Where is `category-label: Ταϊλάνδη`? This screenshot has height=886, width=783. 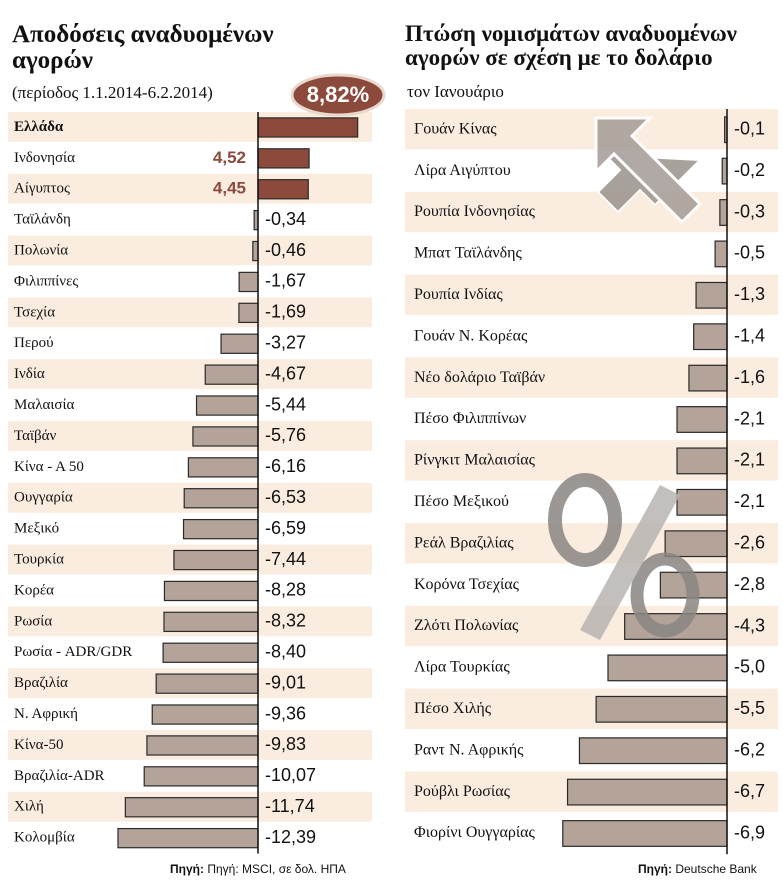
category-label: Ταϊλάνδη is located at coordinates (42, 220).